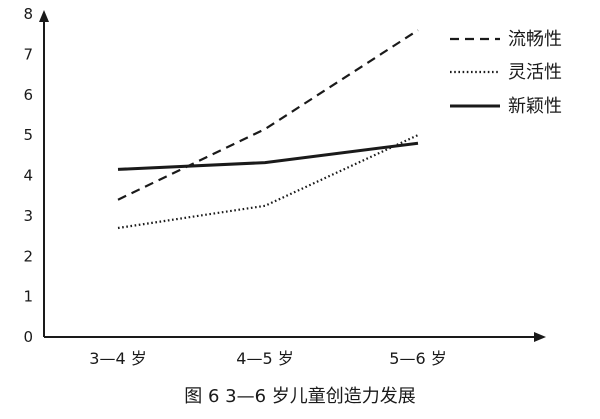 The image size is (600, 419). I want to click on y-tick-label: 8, so click(28, 14).